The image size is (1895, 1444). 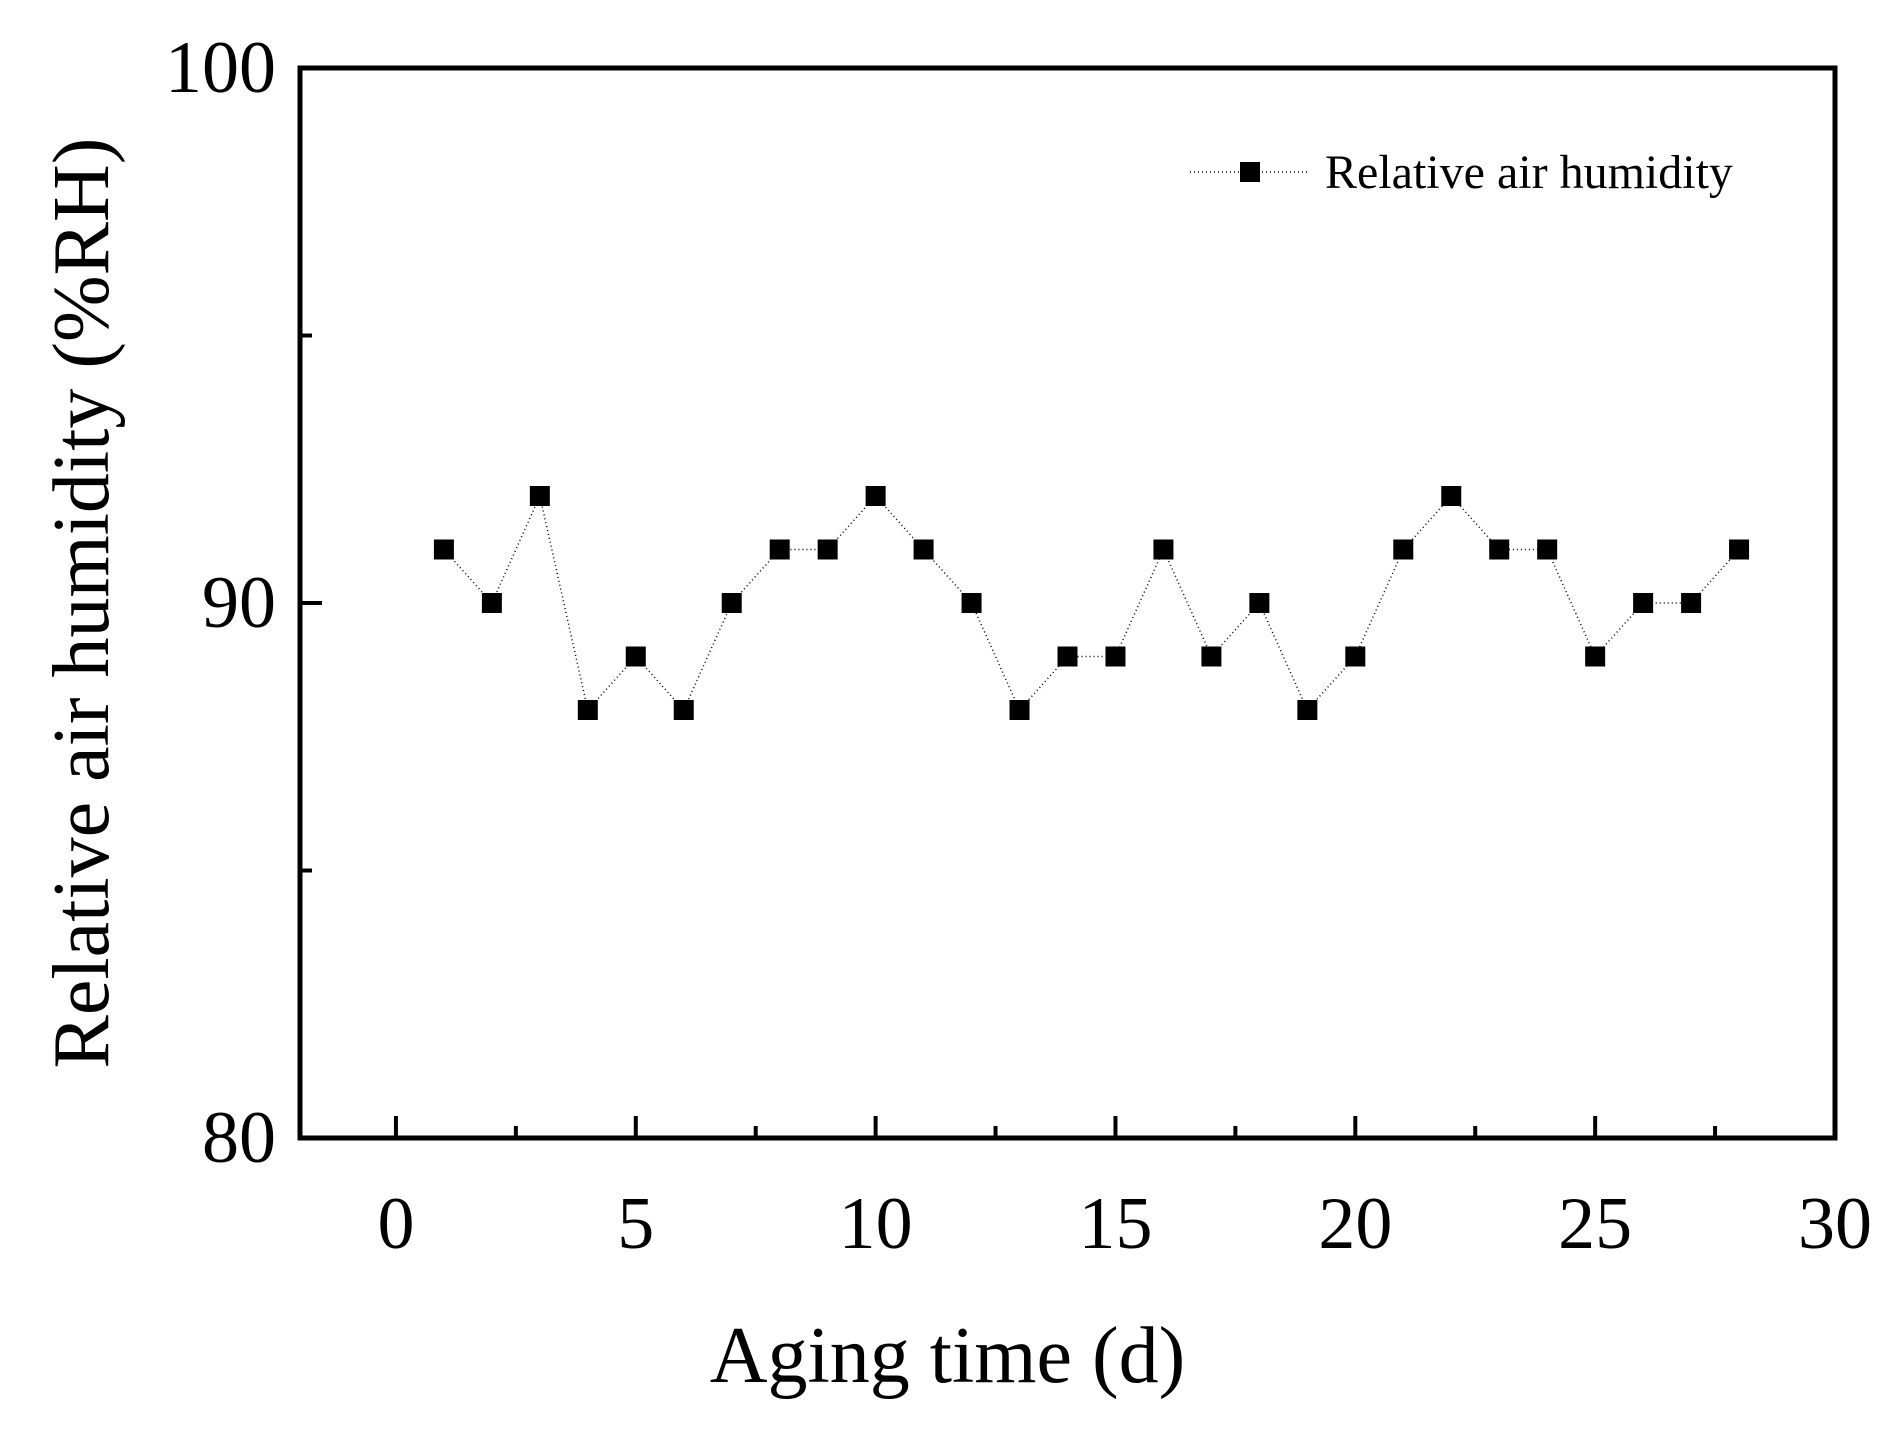 What do you see at coordinates (1595, 1224) in the screenshot?
I see `x-tick-label: 25` at bounding box center [1595, 1224].